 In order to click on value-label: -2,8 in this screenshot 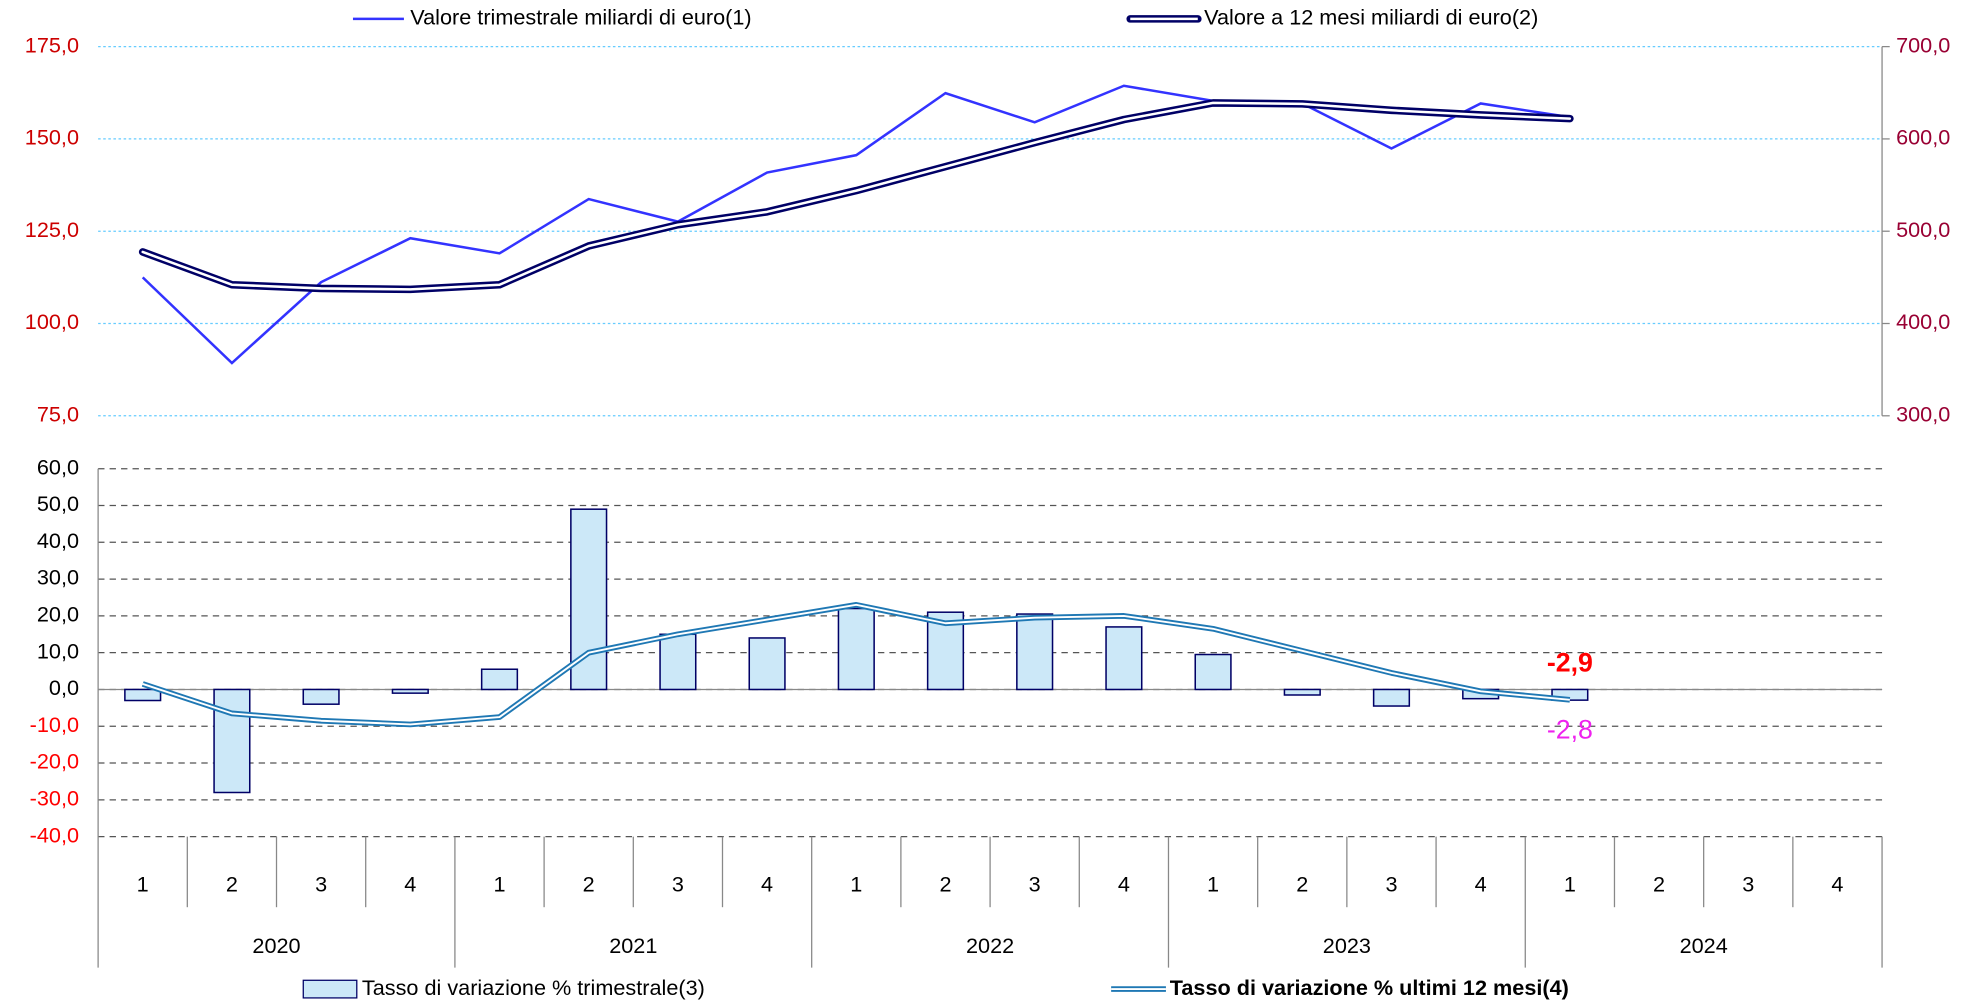, I will do `click(1570, 729)`.